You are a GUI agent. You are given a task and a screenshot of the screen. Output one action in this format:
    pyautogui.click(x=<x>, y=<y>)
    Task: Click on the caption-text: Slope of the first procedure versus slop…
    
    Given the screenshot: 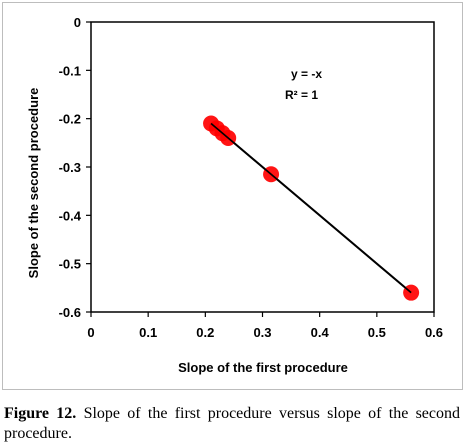 What is the action you would take?
    pyautogui.click(x=232, y=423)
    